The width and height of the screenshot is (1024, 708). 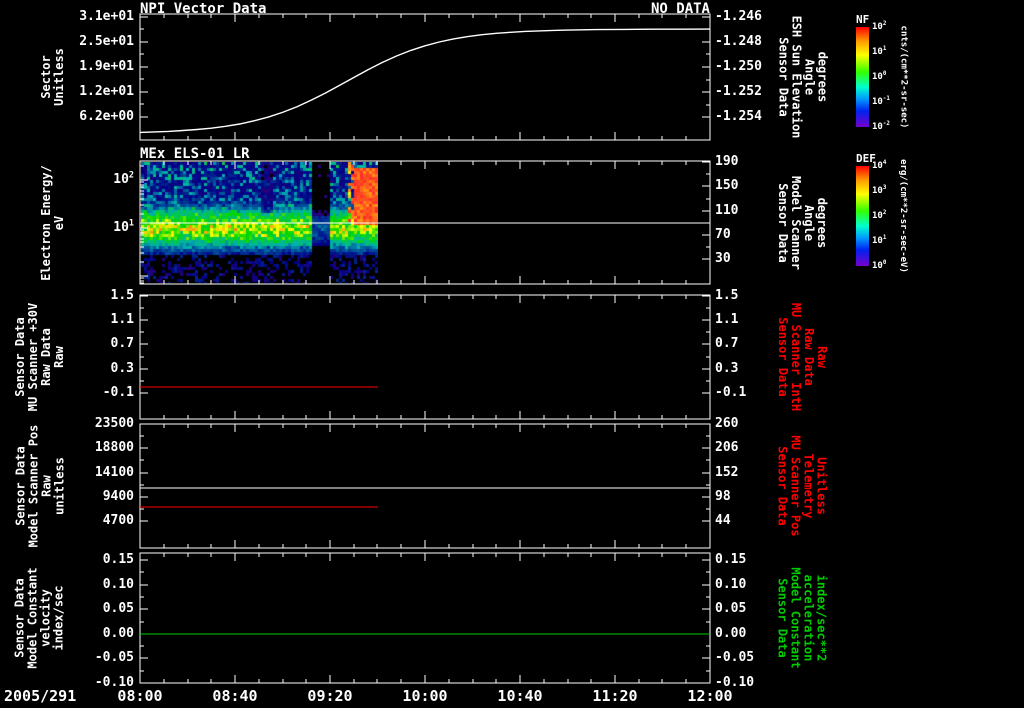 What do you see at coordinates (723, 496) in the screenshot?
I see `tick-label-right: 98` at bounding box center [723, 496].